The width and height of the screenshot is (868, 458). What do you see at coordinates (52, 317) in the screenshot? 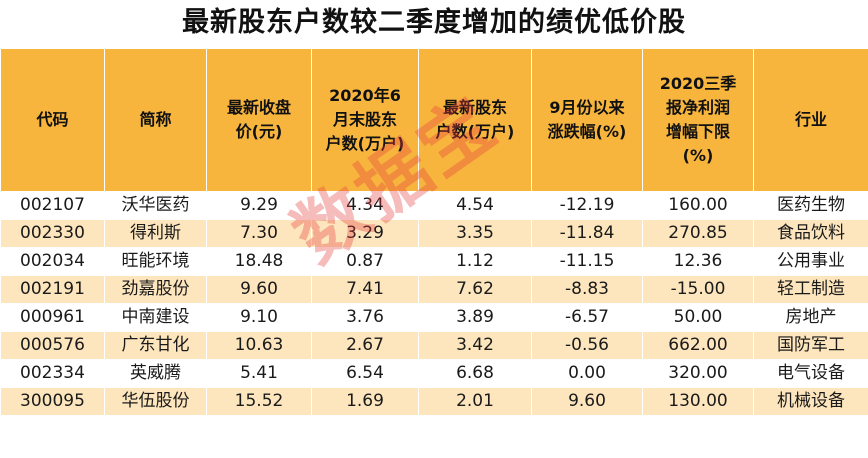
I see `cell-code: 000961` at bounding box center [52, 317].